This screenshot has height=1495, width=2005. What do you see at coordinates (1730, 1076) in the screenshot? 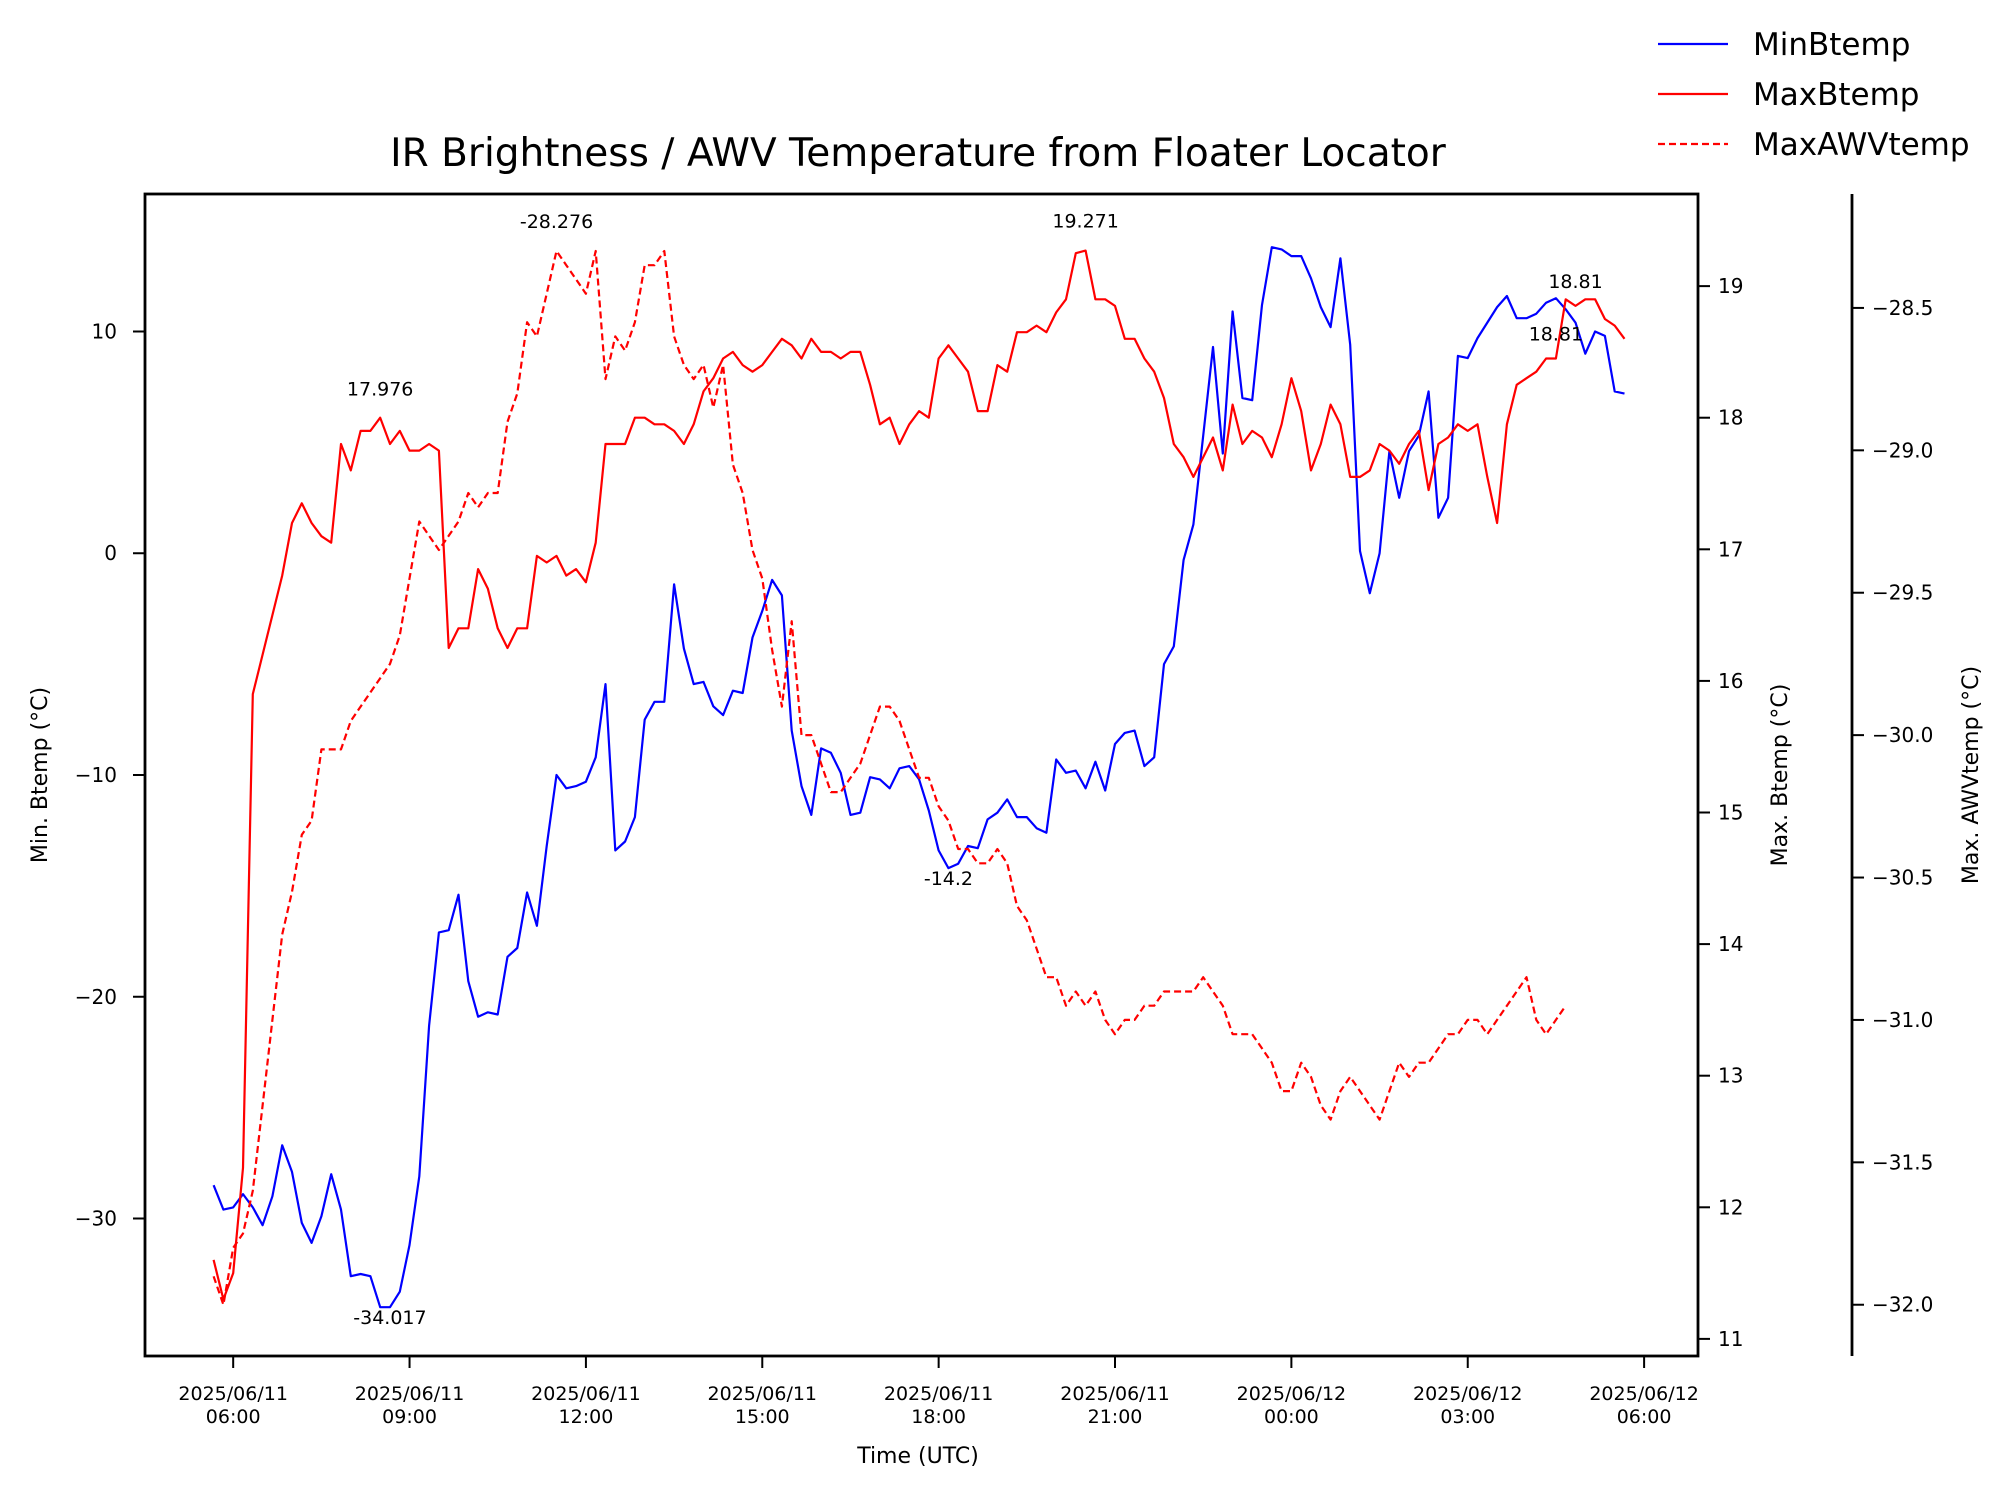
I see `right-tick-label: 13` at bounding box center [1730, 1076].